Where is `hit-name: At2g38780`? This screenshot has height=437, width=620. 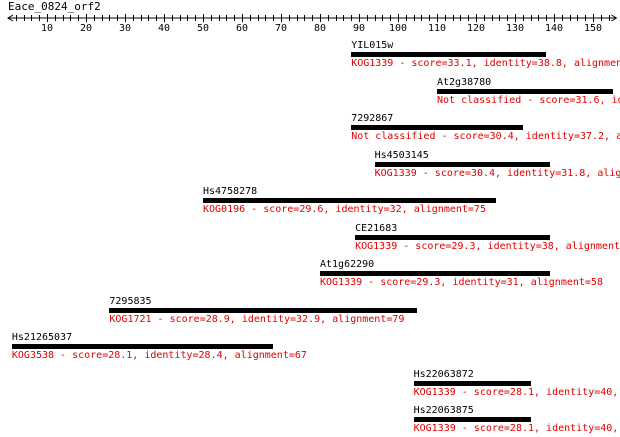 hit-name: At2g38780 is located at coordinates (464, 82).